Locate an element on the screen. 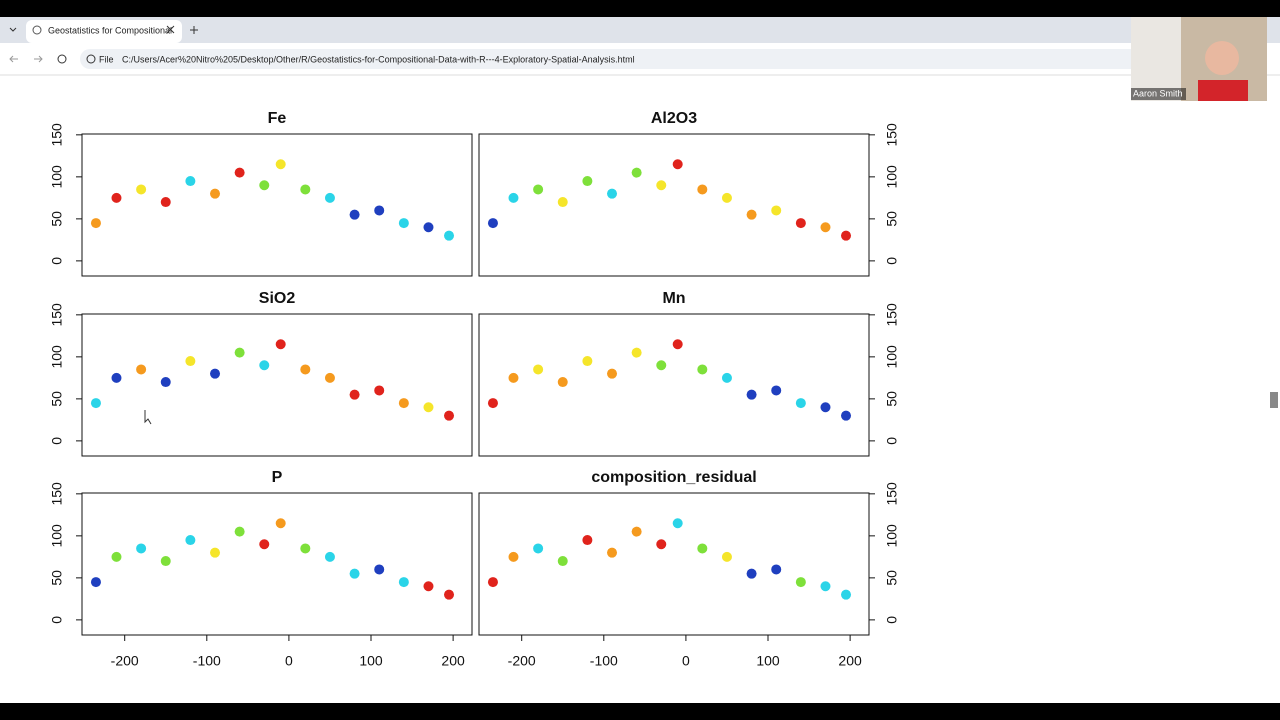 The image size is (1280, 720). cursor is located at coordinates (148, 417).